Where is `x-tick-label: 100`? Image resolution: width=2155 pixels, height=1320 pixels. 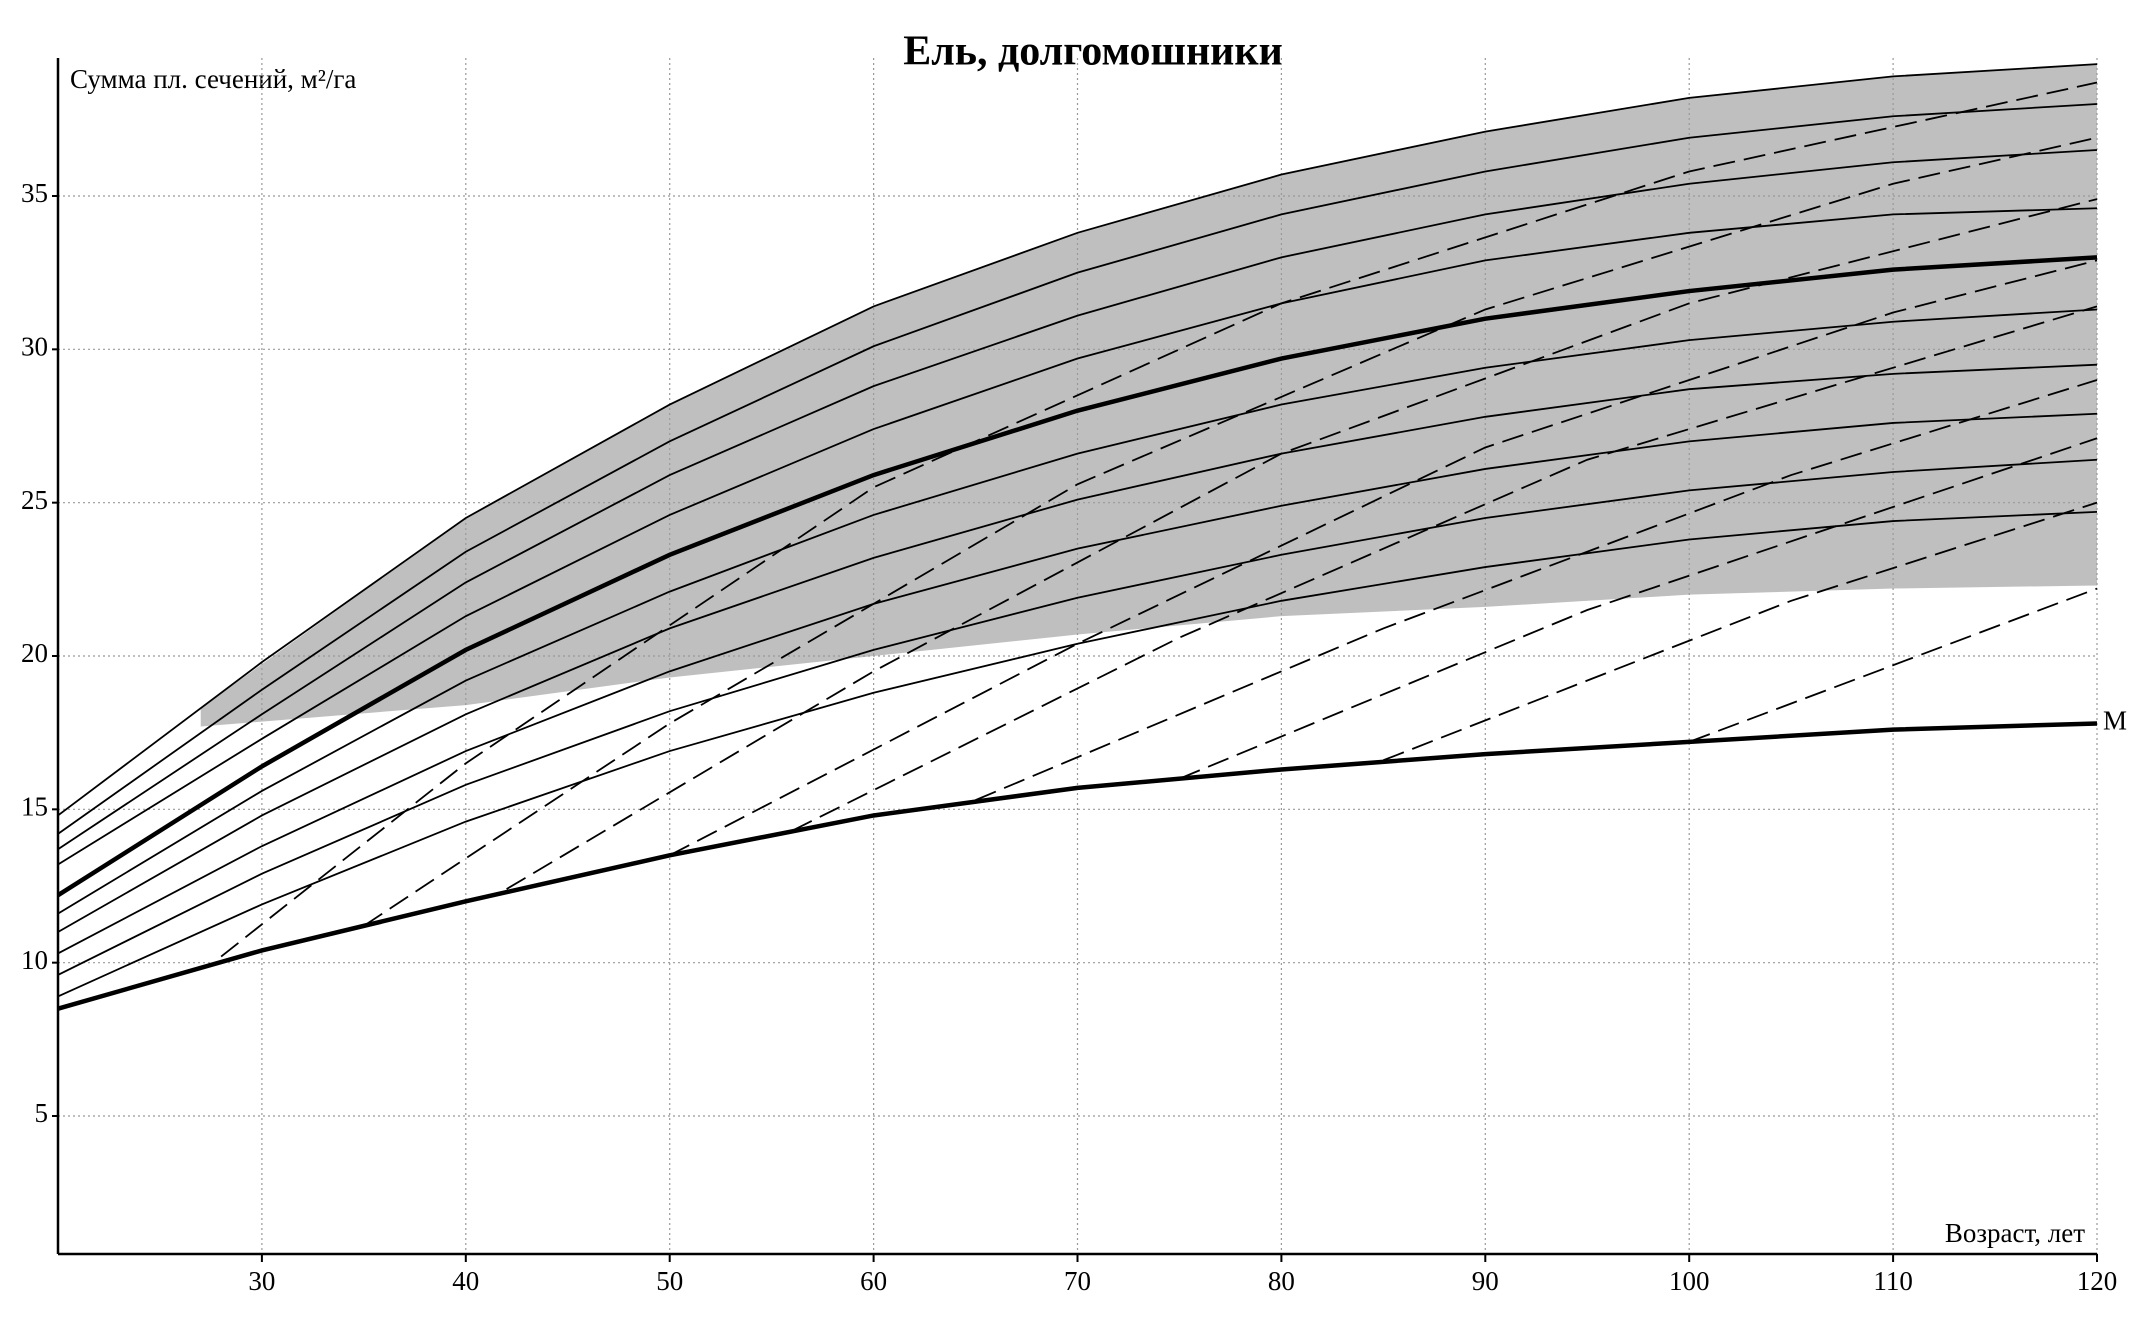
x-tick-label: 100 is located at coordinates (1689, 1281).